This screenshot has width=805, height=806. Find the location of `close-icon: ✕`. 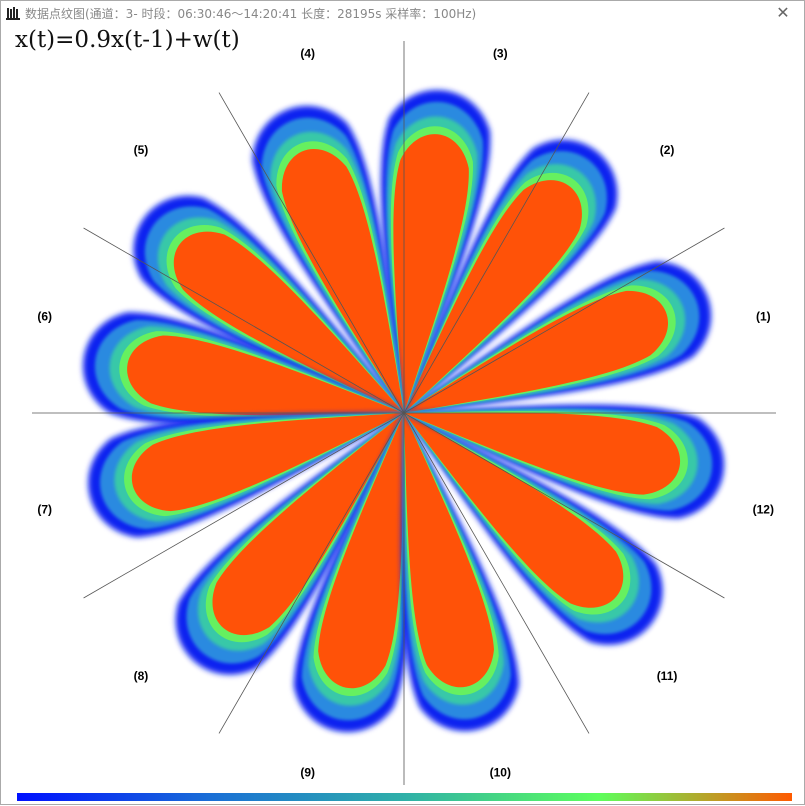

close-icon: ✕ is located at coordinates (783, 12).